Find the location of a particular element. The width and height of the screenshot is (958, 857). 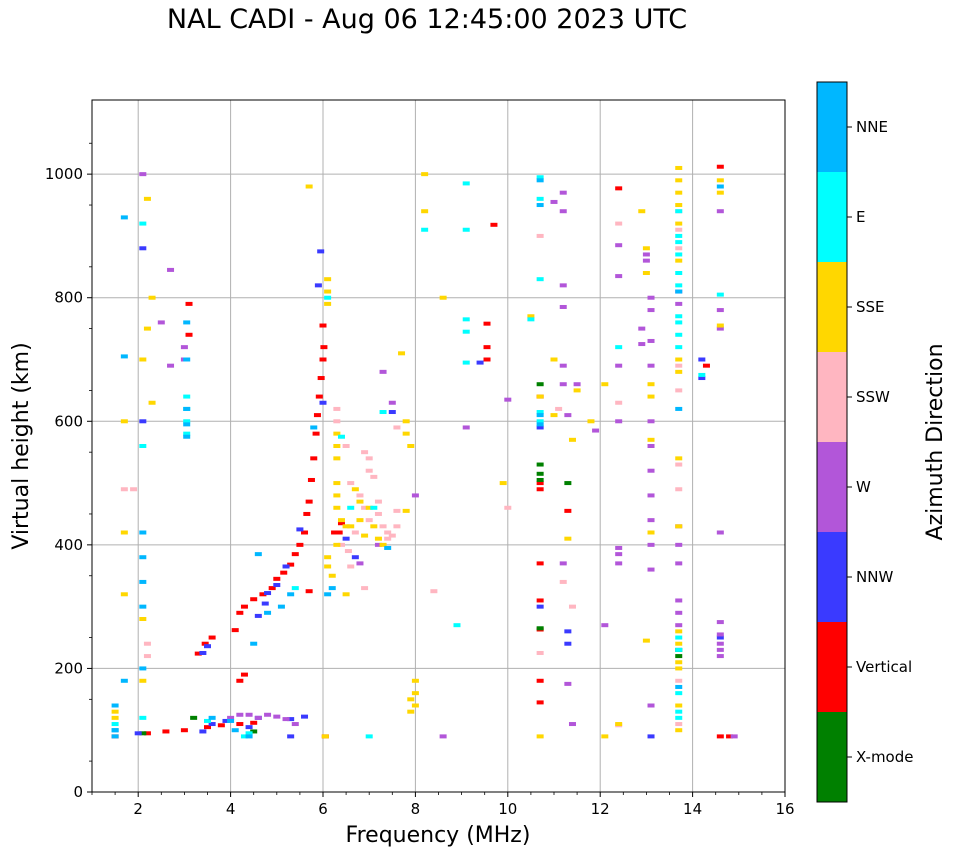

y-tick-label: 600 is located at coordinates (68, 421).